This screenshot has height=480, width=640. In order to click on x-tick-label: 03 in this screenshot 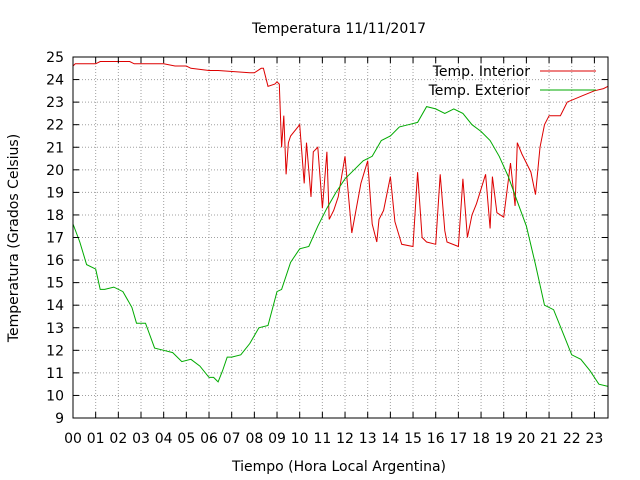, I will do `click(141, 439)`.